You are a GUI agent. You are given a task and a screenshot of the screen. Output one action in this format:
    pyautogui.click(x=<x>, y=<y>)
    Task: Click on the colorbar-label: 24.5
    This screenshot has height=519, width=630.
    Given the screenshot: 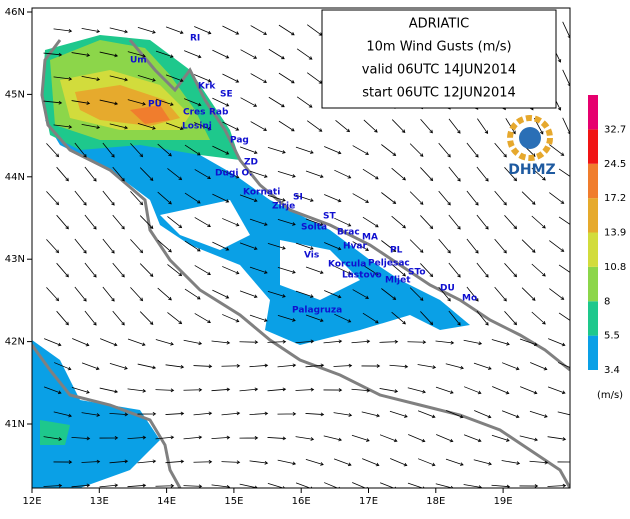 What is the action you would take?
    pyautogui.click(x=615, y=164)
    